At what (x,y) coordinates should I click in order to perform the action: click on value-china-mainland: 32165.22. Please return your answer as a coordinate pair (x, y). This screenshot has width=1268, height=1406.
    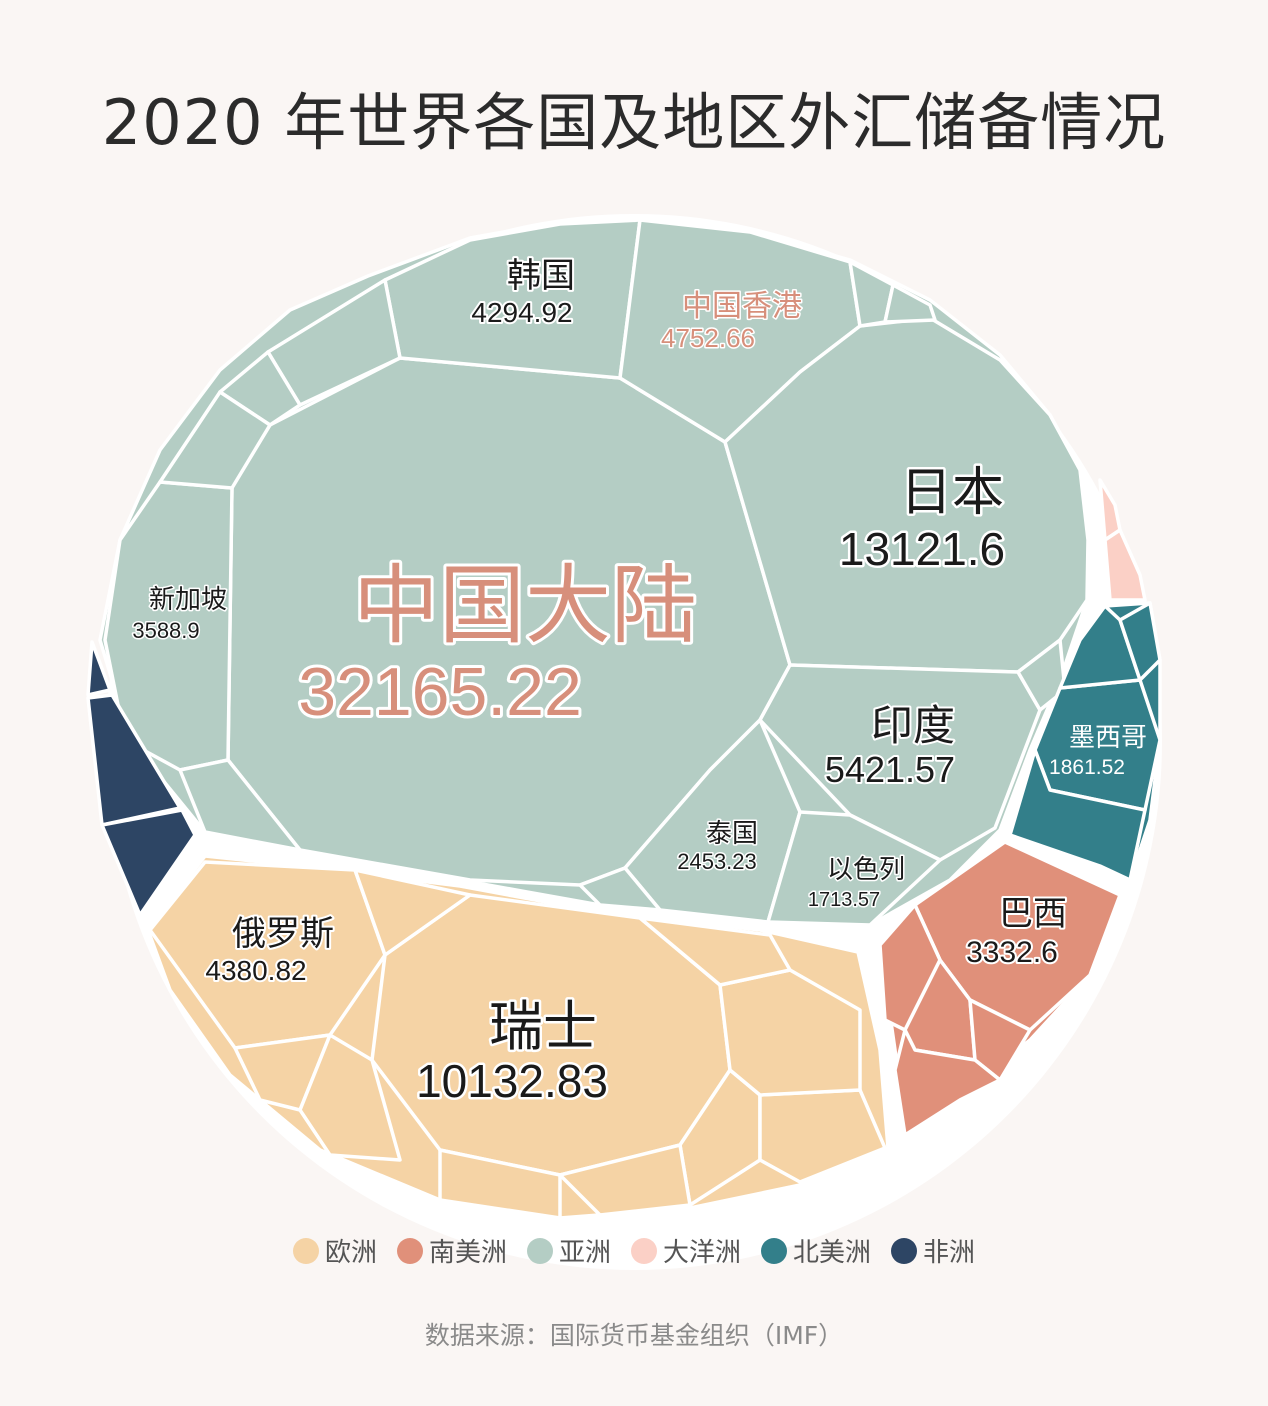
    Looking at the image, I should click on (440, 692).